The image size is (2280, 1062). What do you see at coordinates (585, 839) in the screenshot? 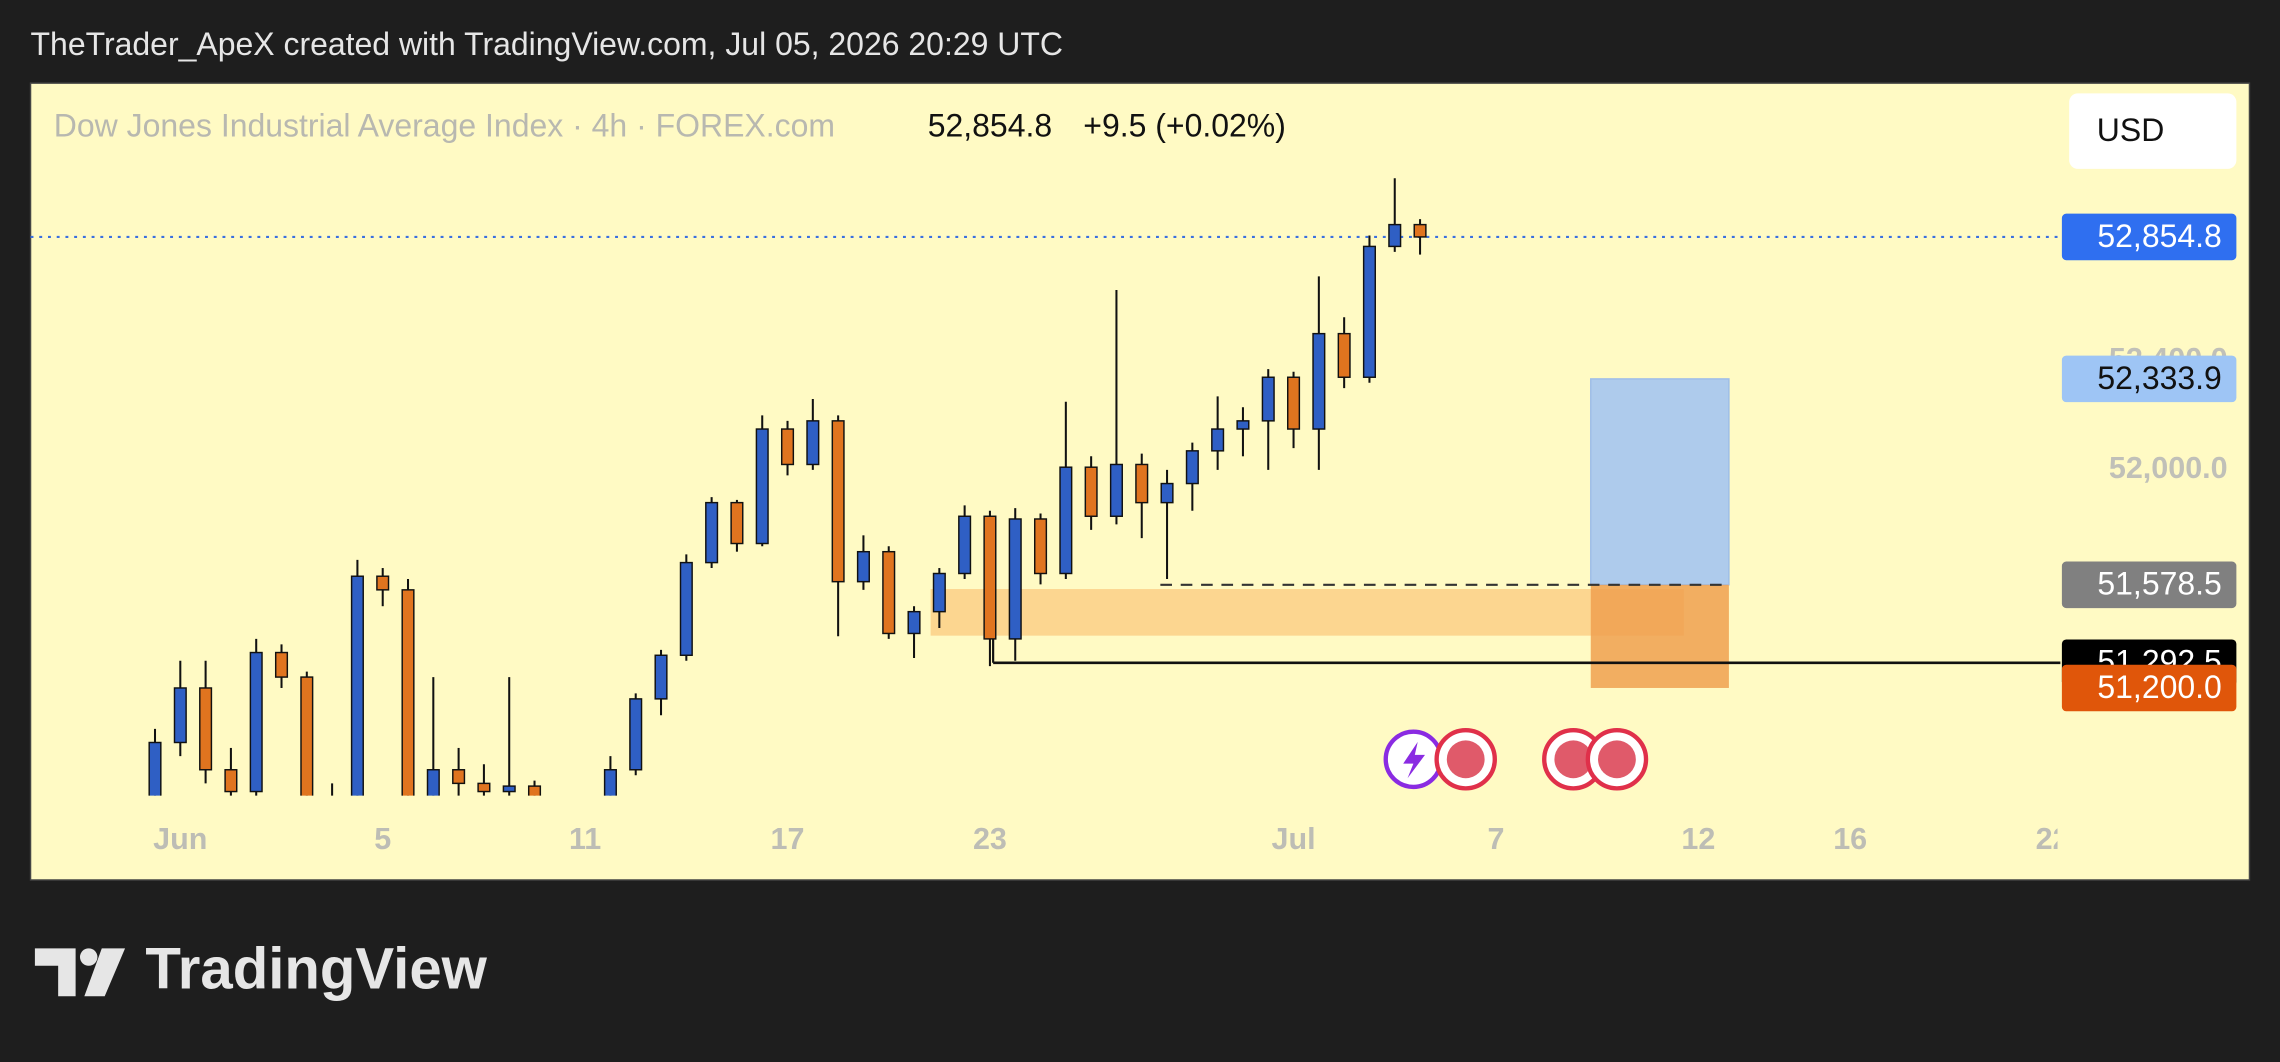
I see `x-tick-label: 11` at bounding box center [585, 839].